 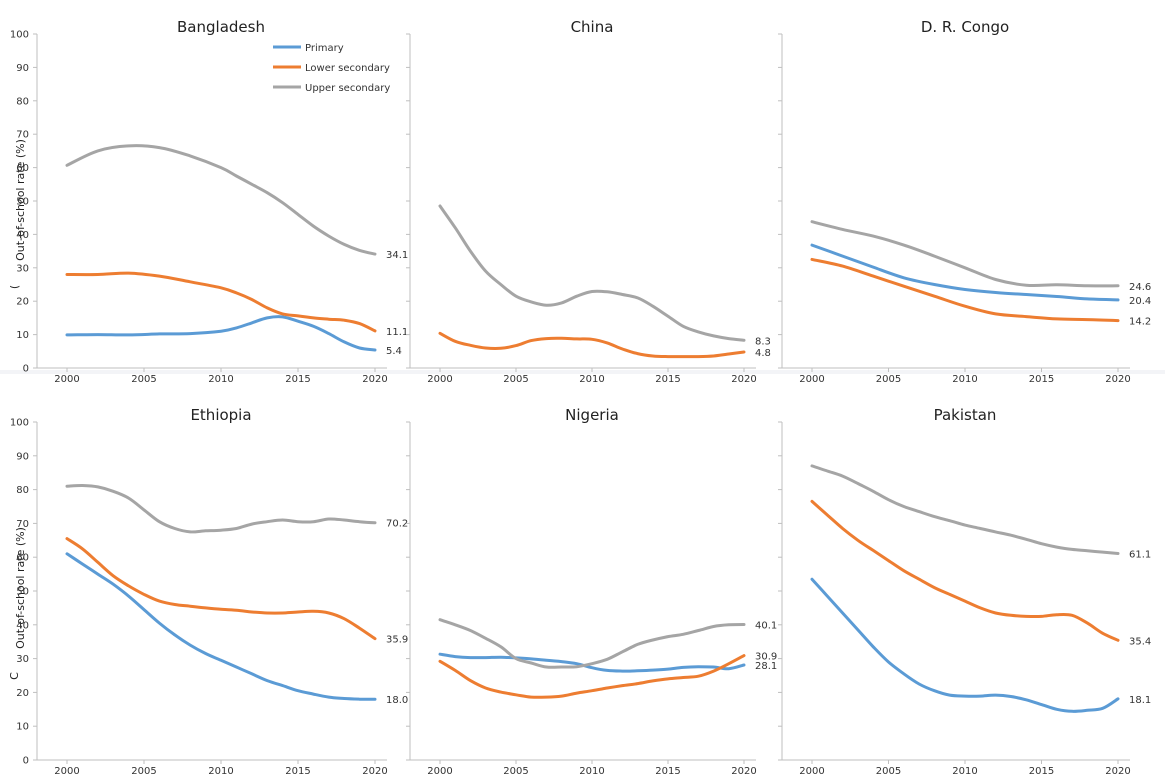 I want to click on data-label-upper-secondary: 40.1, so click(x=766, y=625).